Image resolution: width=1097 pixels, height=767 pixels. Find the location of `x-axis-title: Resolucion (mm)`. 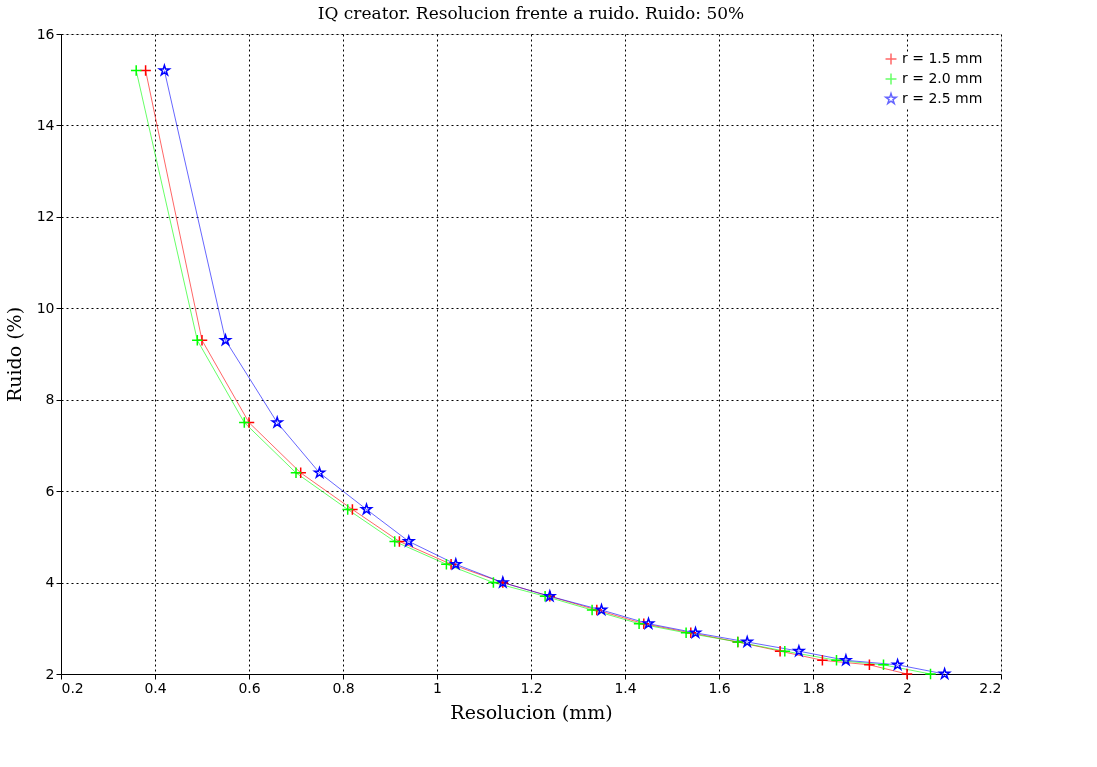

x-axis-title: Resolucion (mm) is located at coordinates (531, 711).